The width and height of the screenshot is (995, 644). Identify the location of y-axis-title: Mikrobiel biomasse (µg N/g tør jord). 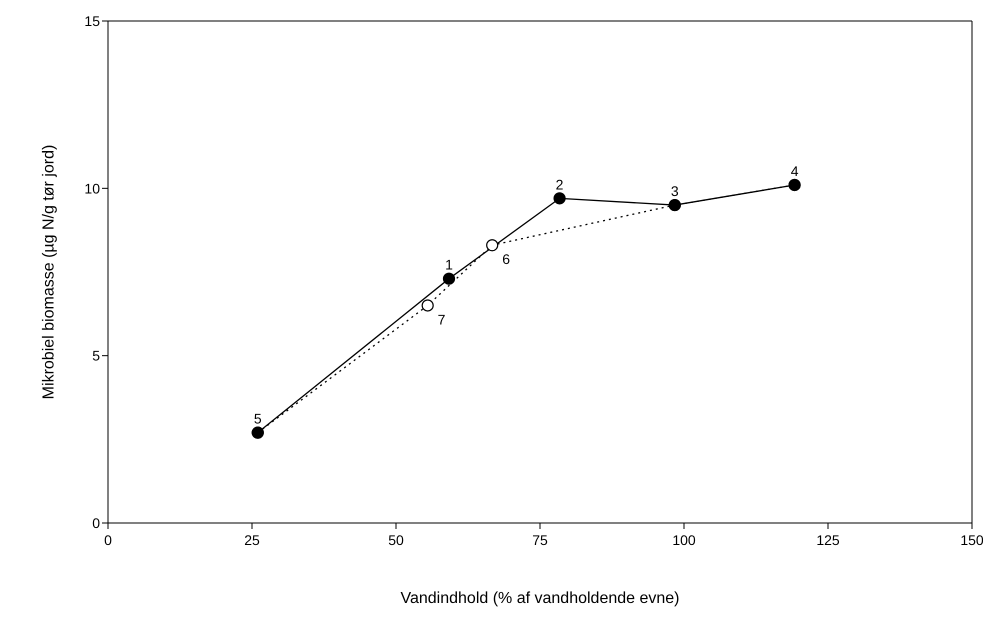
(49, 272).